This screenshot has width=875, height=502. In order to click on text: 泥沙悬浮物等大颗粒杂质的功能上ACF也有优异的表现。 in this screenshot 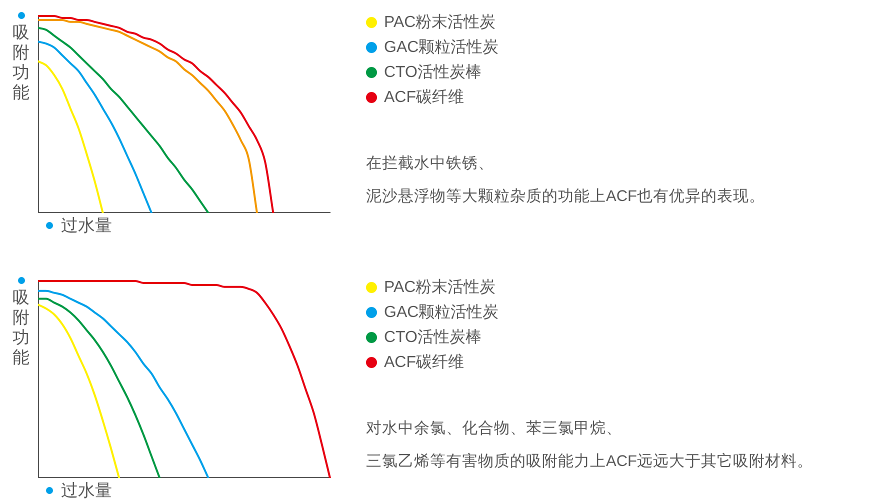, I will do `click(565, 197)`.